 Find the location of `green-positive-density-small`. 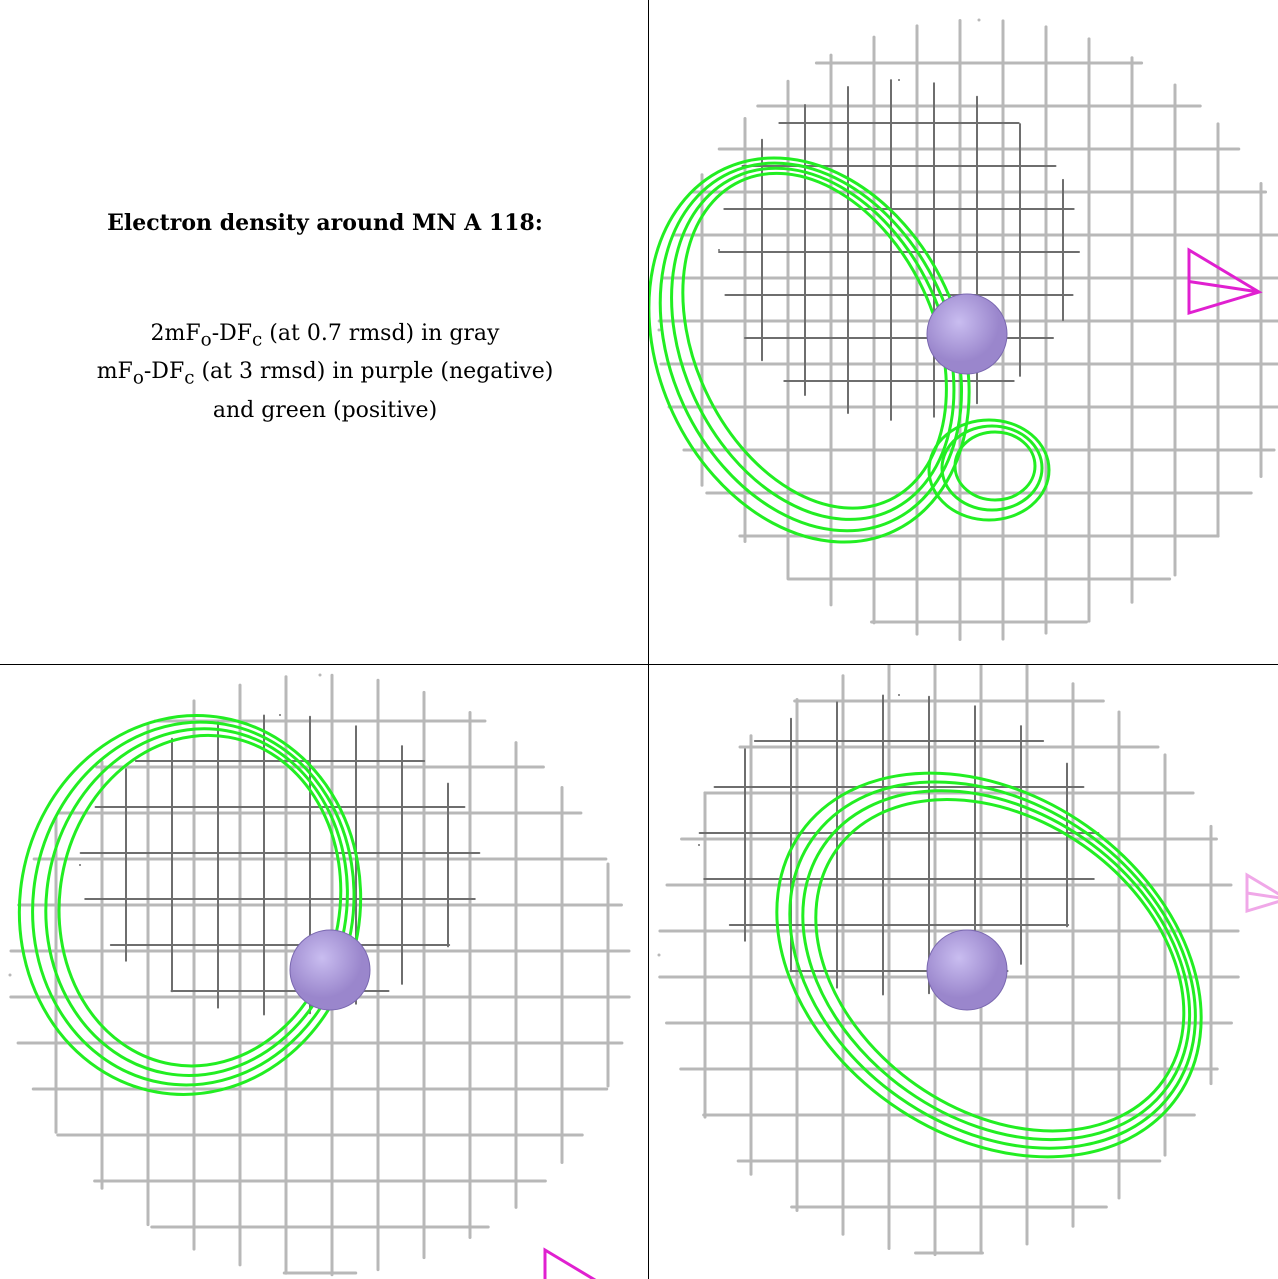

green-positive-density-small is located at coordinates (989, 470).